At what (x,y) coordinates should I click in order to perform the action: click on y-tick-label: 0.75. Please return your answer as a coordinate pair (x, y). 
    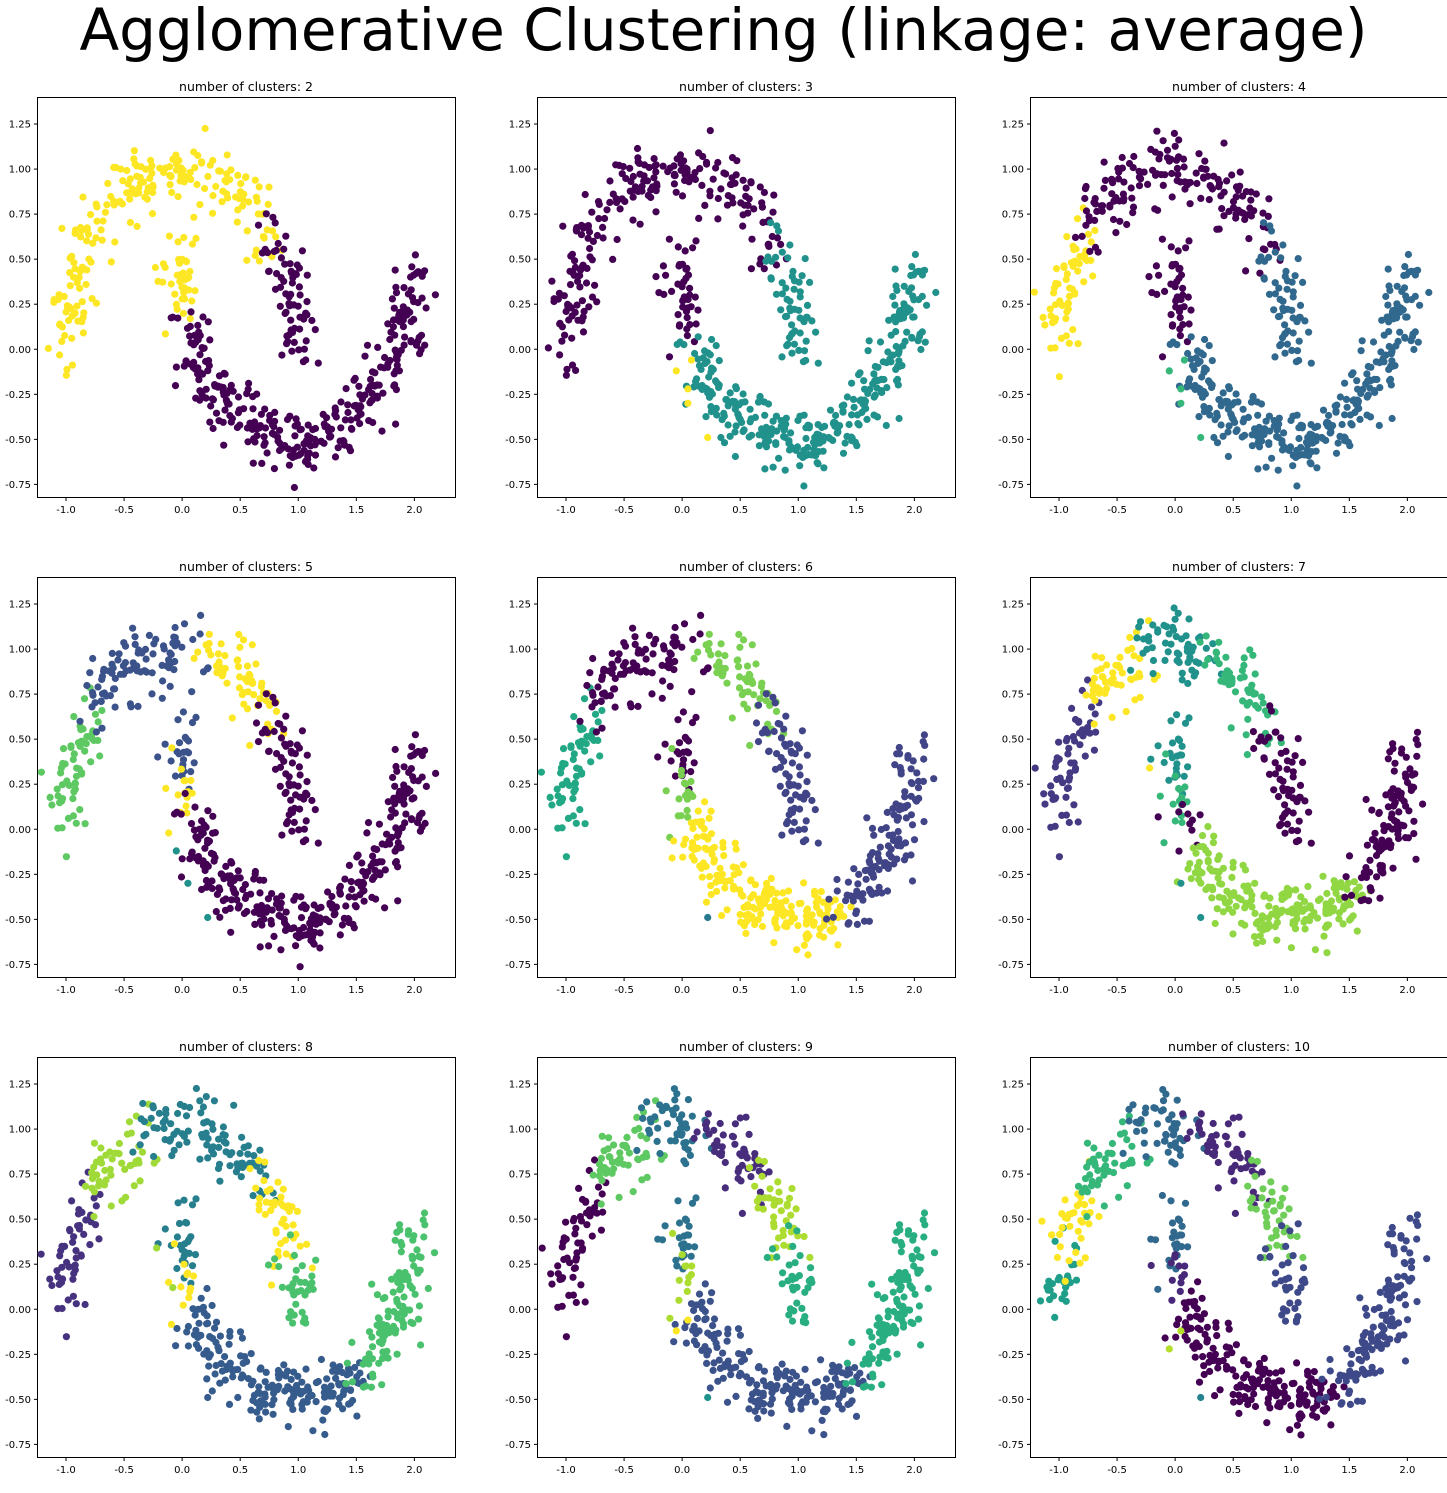
    Looking at the image, I should click on (20, 695).